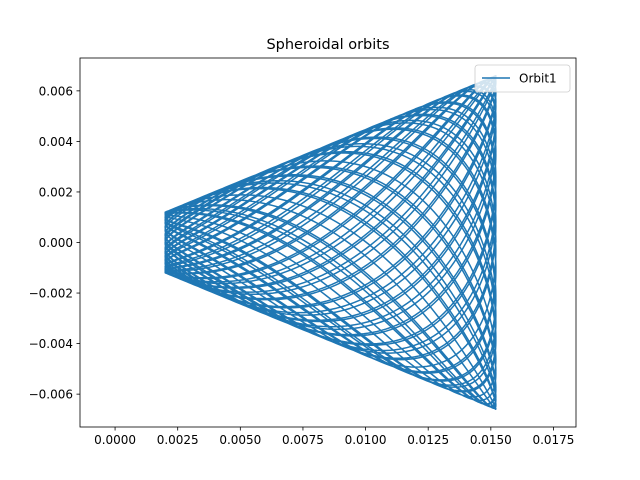 Image resolution: width=640 pixels, height=480 pixels. I want to click on y-tick-label-5: 0.004, so click(56, 142).